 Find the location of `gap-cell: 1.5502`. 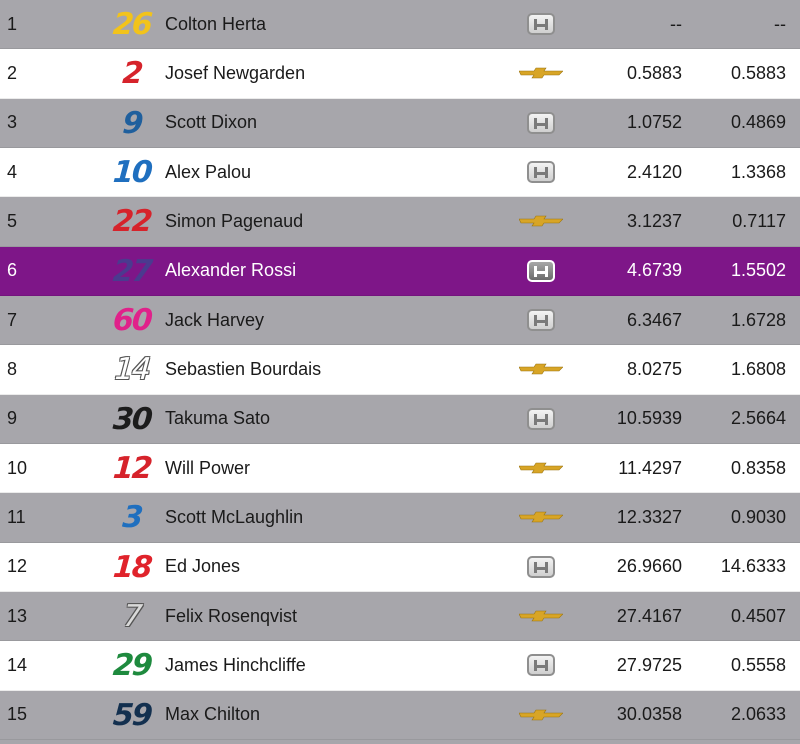

gap-cell: 1.5502 is located at coordinates (758, 270).